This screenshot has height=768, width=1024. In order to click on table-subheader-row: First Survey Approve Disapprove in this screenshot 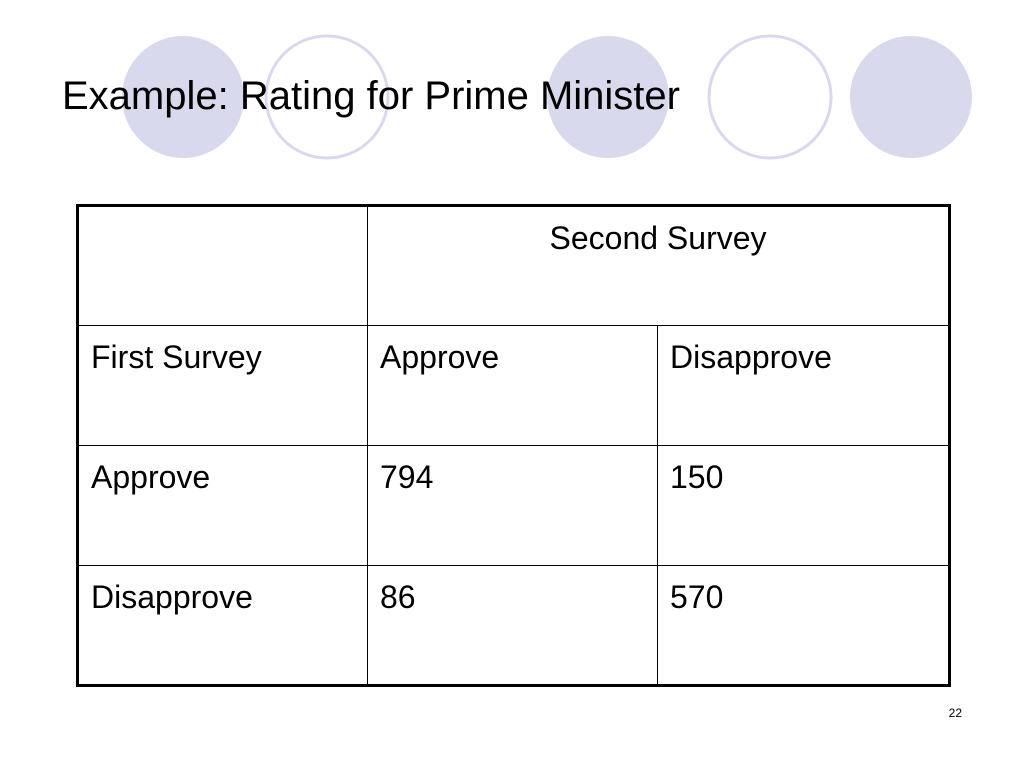, I will do `click(514, 385)`.